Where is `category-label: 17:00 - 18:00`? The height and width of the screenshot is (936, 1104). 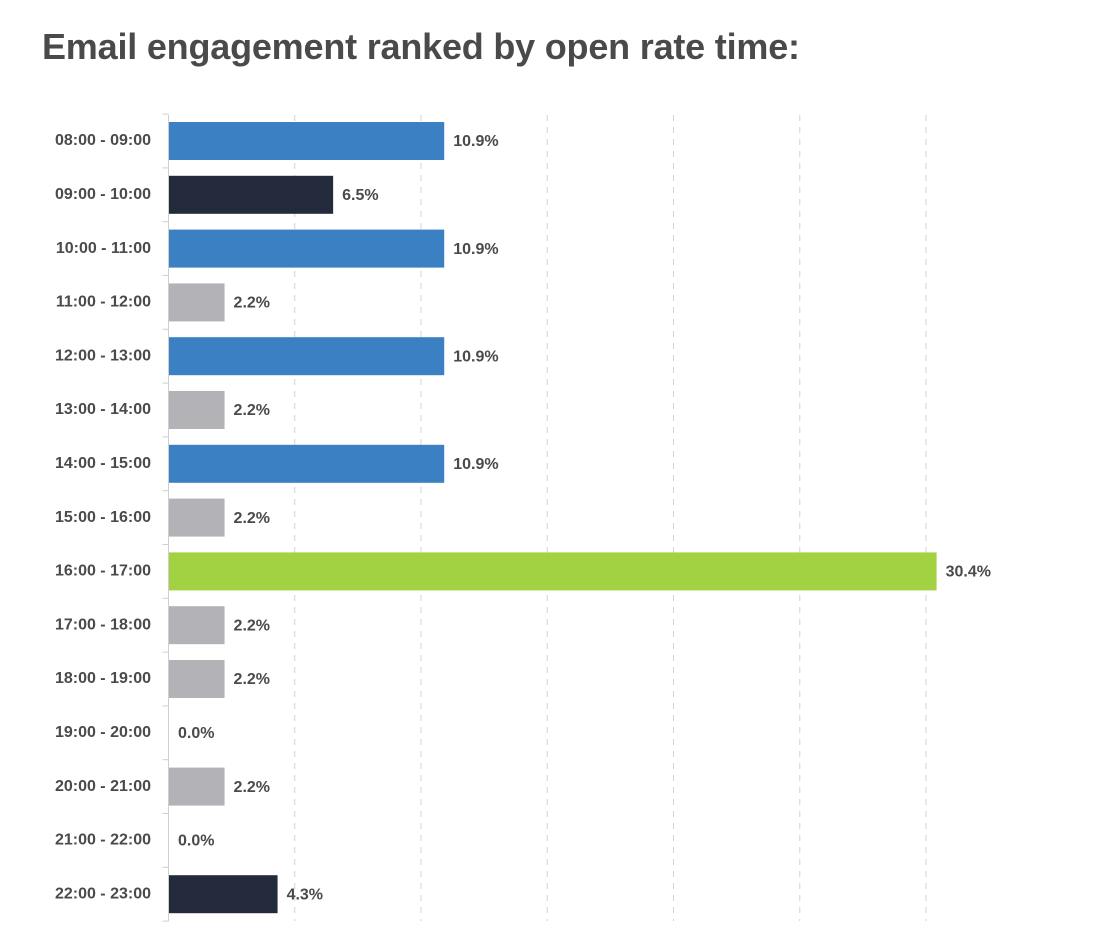 category-label: 17:00 - 18:00 is located at coordinates (103, 624).